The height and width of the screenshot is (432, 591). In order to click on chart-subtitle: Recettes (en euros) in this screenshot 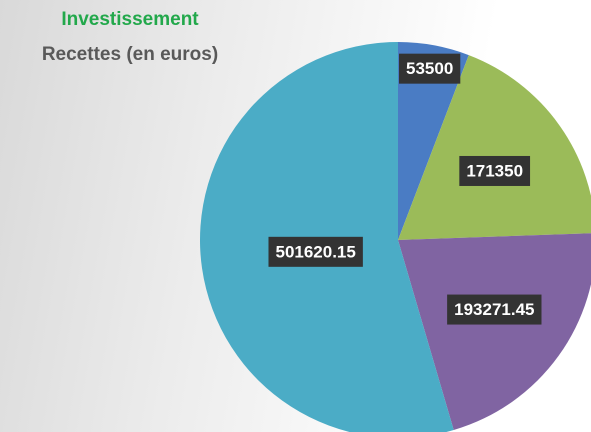, I will do `click(130, 54)`.